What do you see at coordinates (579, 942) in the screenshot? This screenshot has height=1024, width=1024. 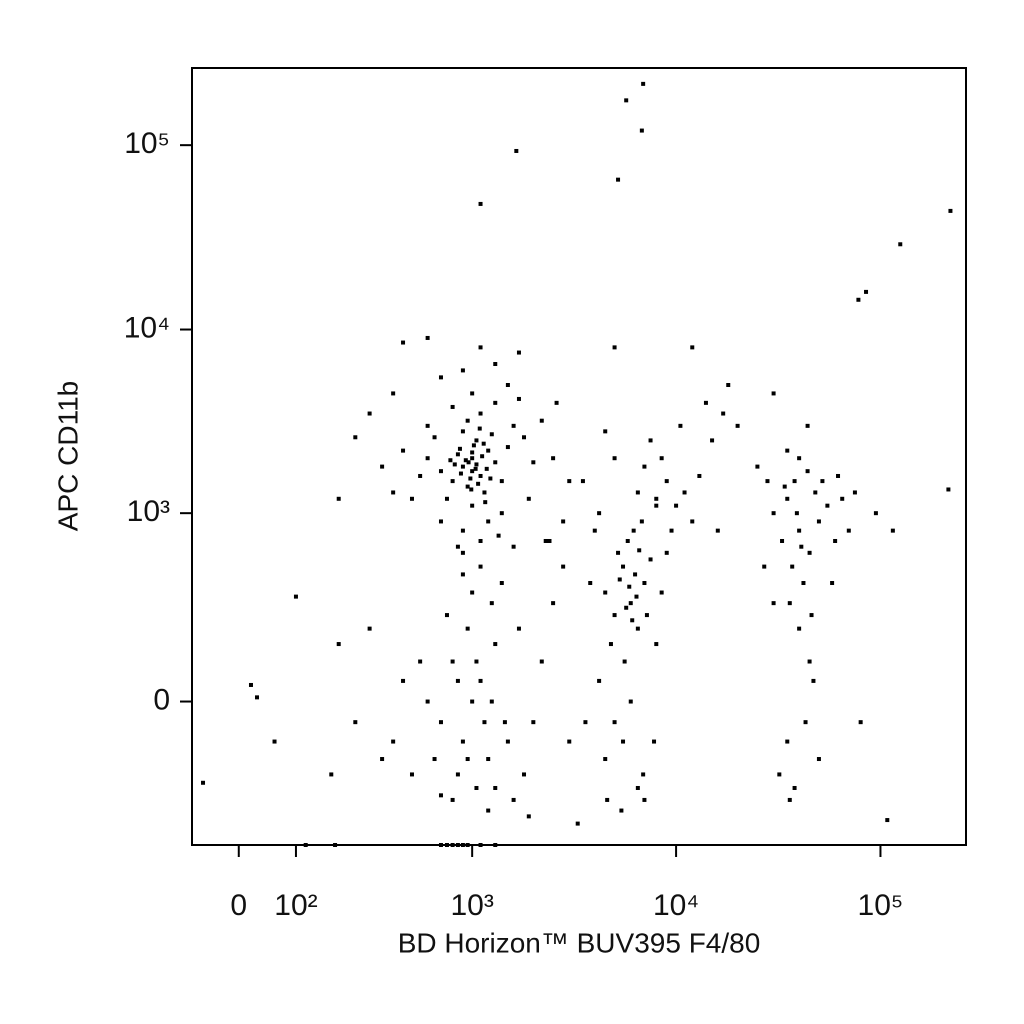 I see `x-axis-label: BD Horizon™ BUV395 F4/80` at bounding box center [579, 942].